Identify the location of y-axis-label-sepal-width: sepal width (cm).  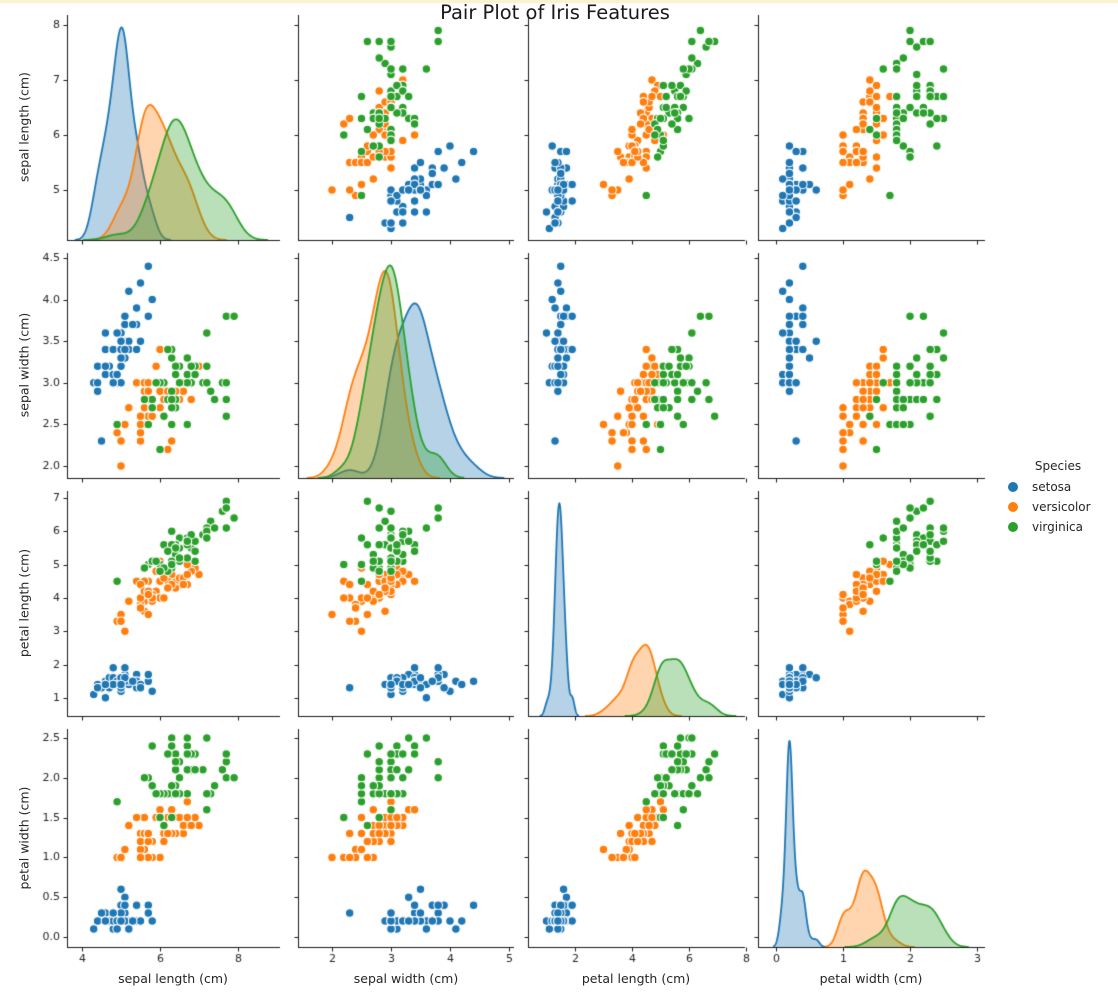
(24, 365).